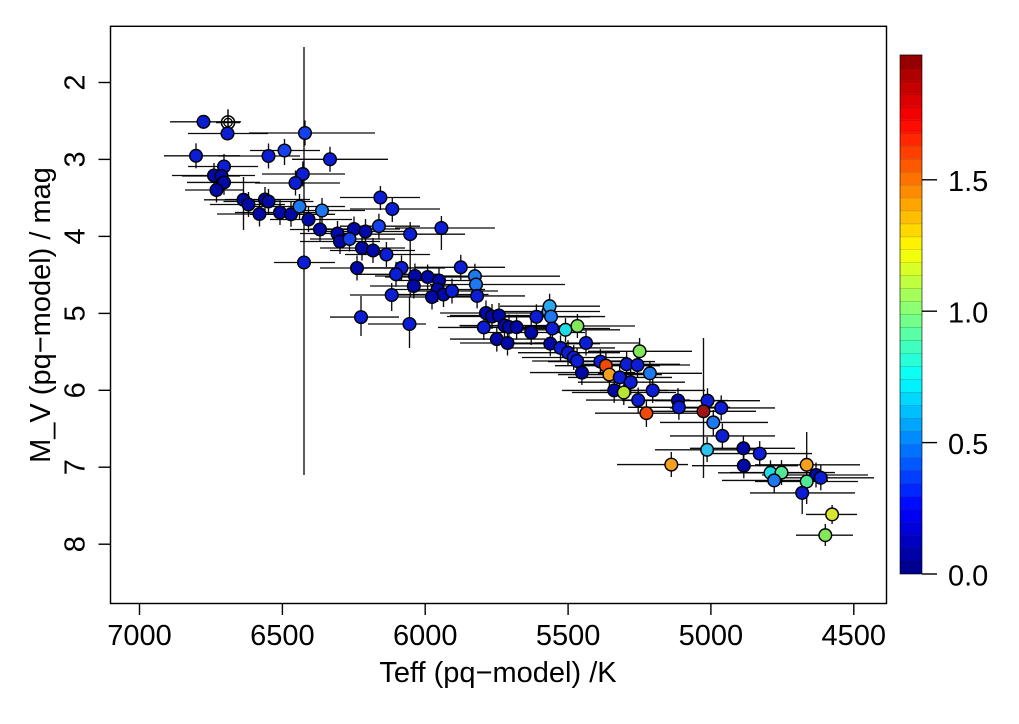 This screenshot has width=1019, height=724. Describe the element at coordinates (76, 159) in the screenshot. I see `svg-text: 3` at that location.